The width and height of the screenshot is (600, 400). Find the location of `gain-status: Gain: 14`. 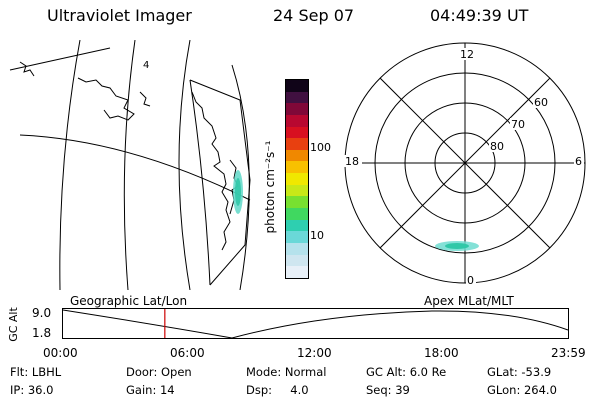

gain-status: Gain: 14 is located at coordinates (150, 390).